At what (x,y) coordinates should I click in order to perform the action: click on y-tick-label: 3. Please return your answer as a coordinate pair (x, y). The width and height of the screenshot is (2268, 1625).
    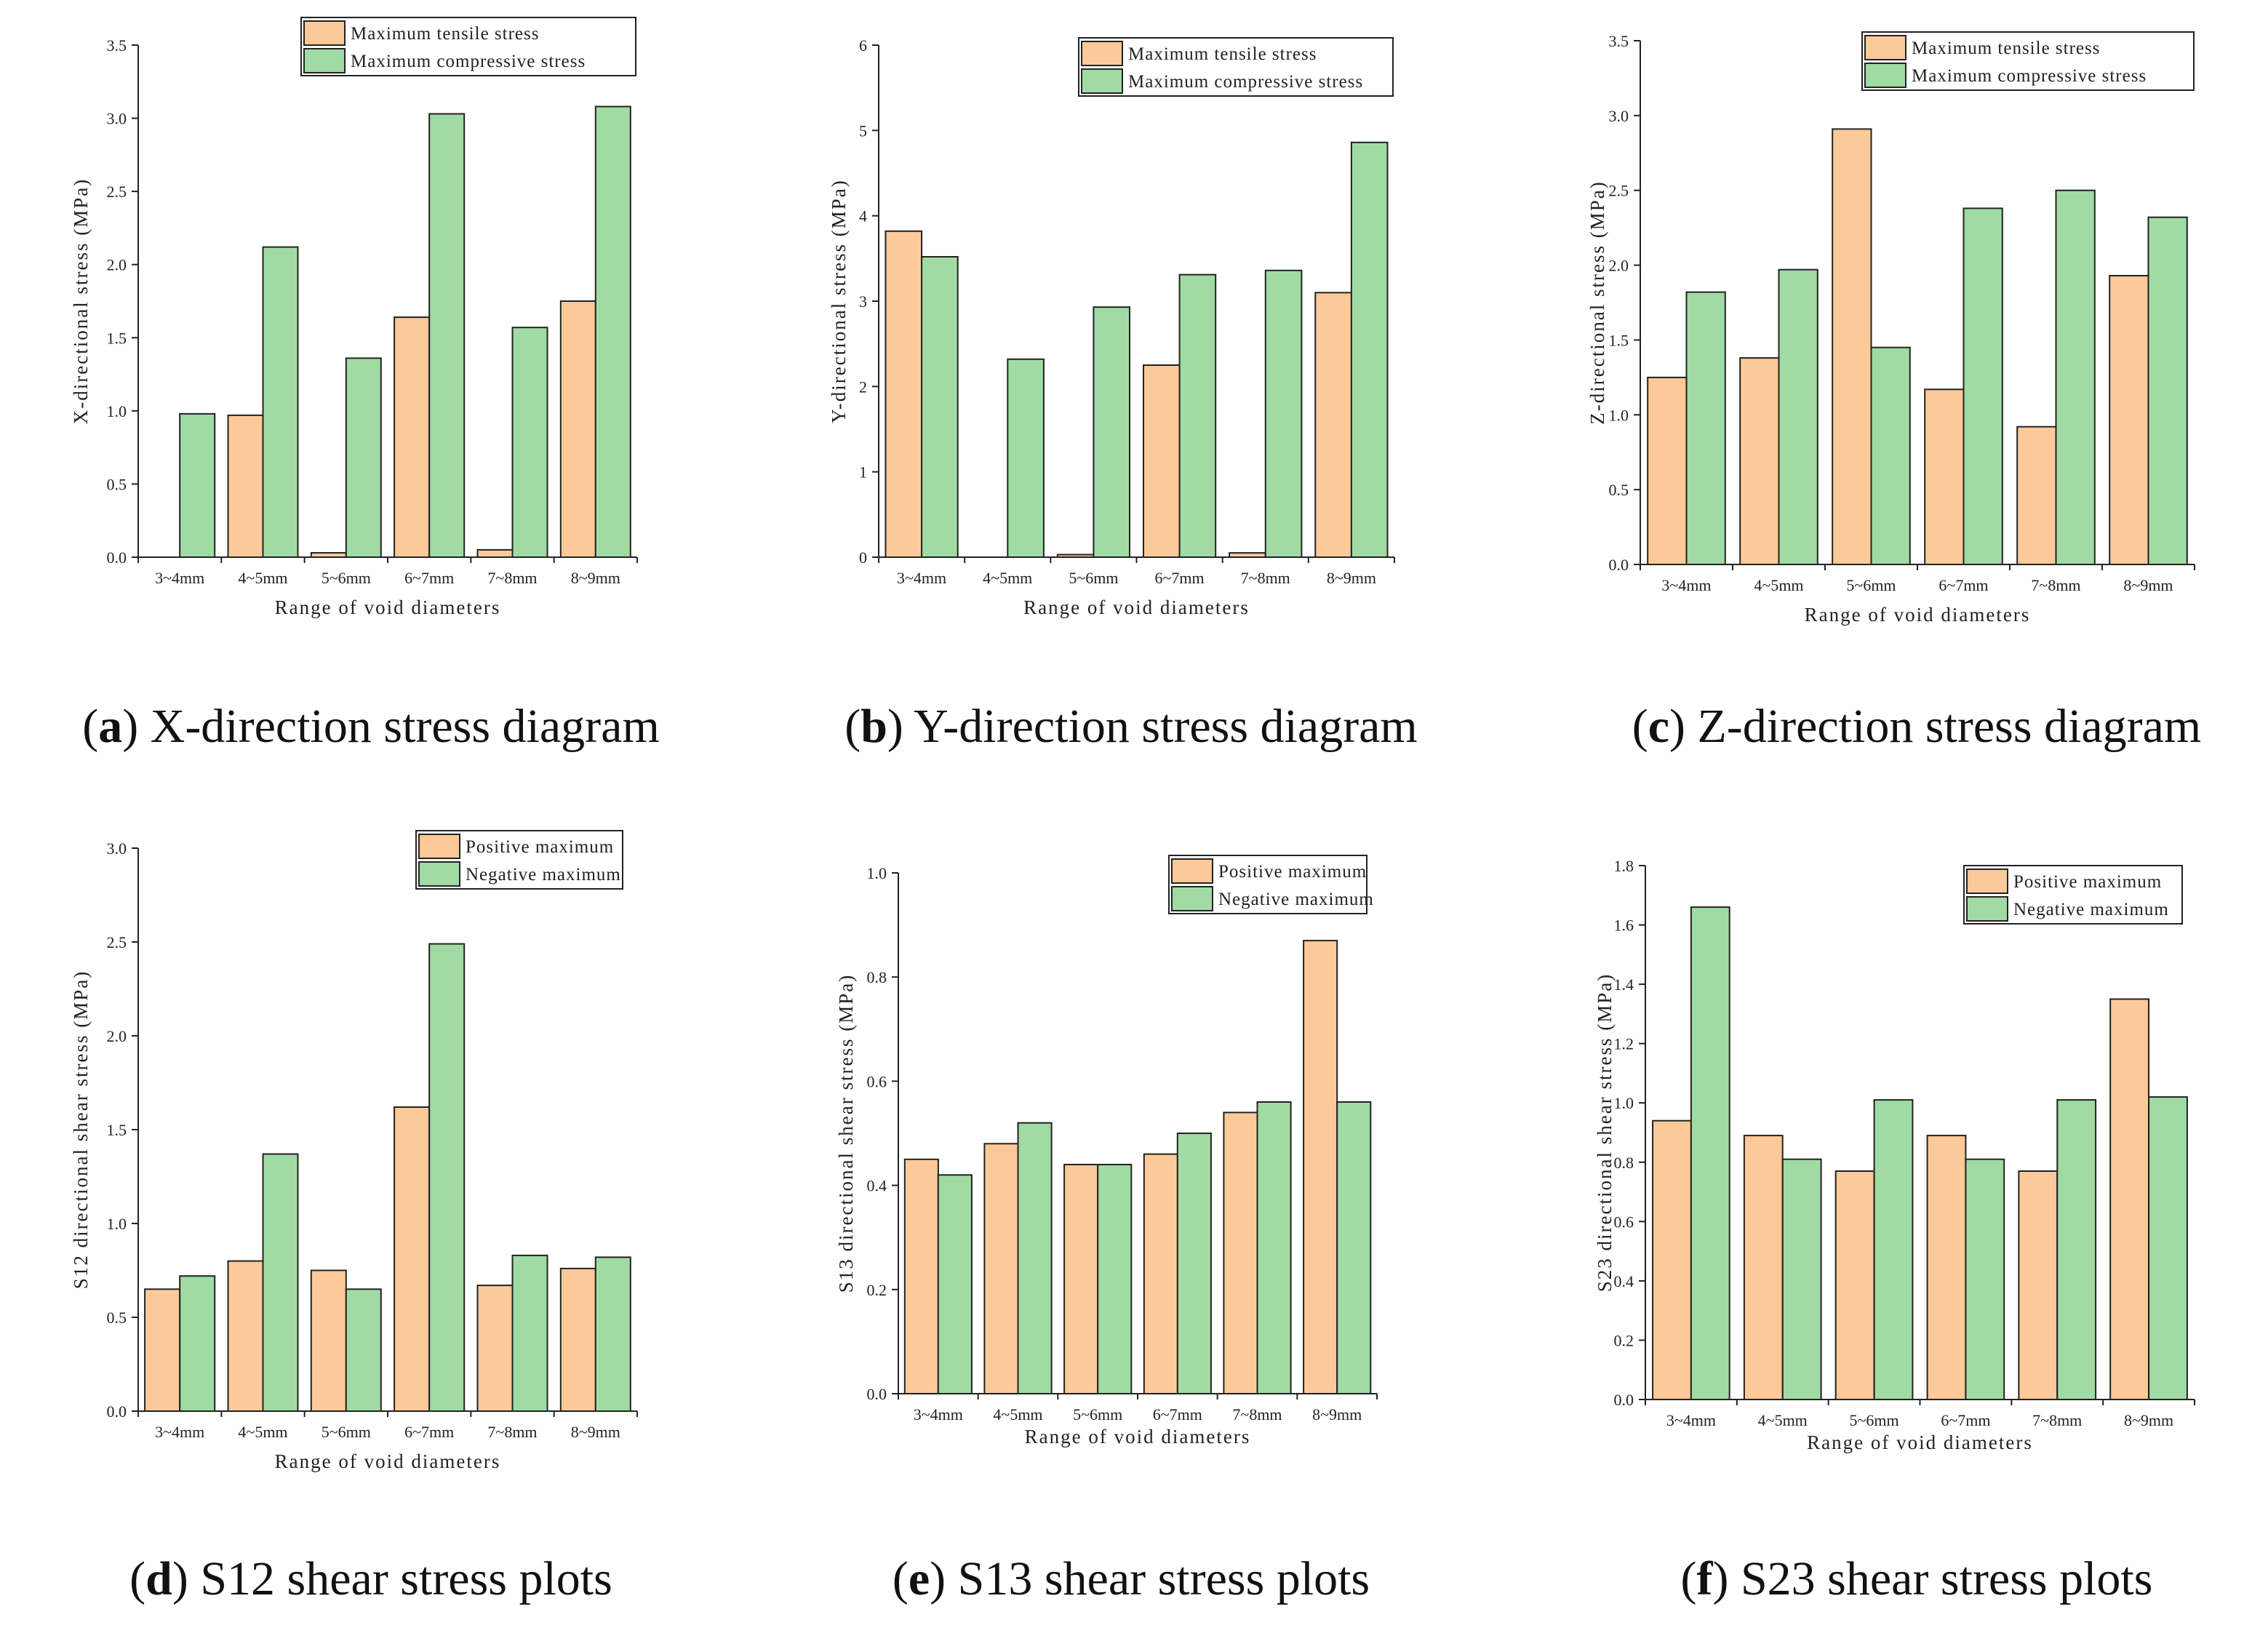
    Looking at the image, I should click on (863, 302).